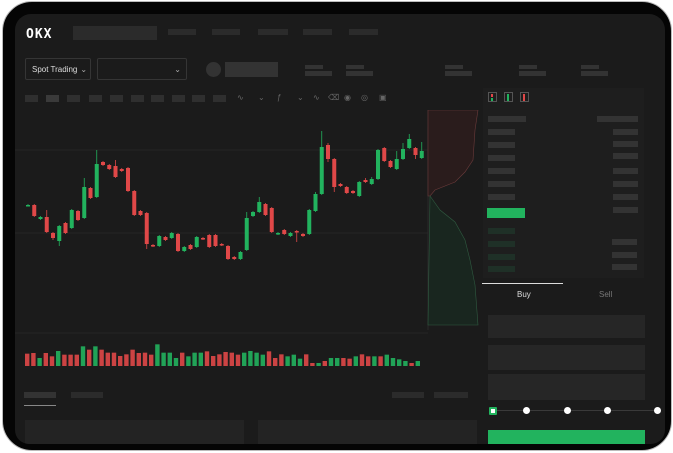 Image resolution: width=673 pixels, height=453 pixels. What do you see at coordinates (493, 411) in the screenshot?
I see `slider-handle` at bounding box center [493, 411].